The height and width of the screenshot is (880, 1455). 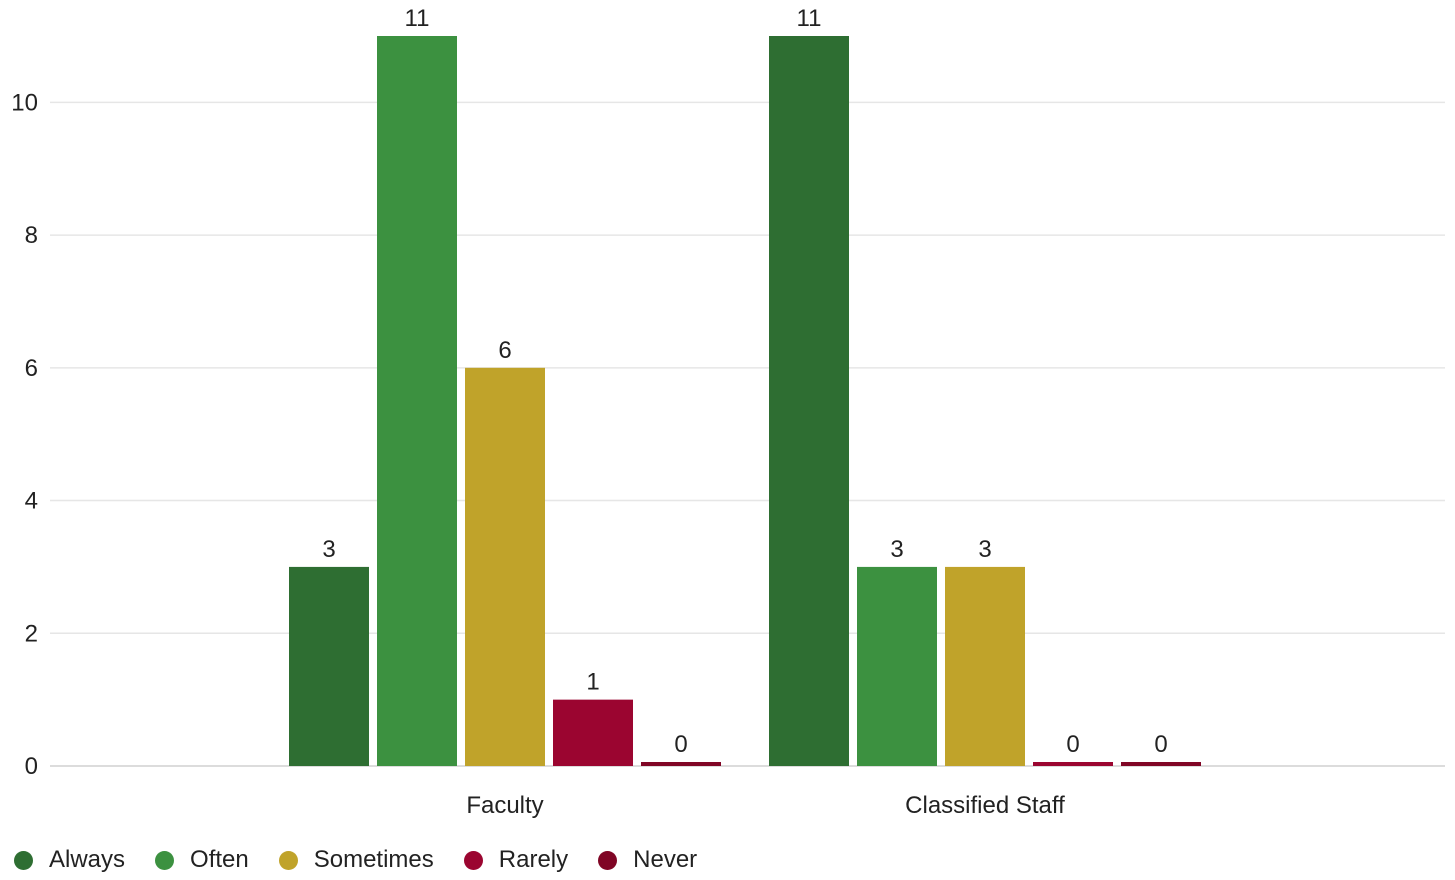 I want to click on legend-item-often: Often, so click(x=202, y=860).